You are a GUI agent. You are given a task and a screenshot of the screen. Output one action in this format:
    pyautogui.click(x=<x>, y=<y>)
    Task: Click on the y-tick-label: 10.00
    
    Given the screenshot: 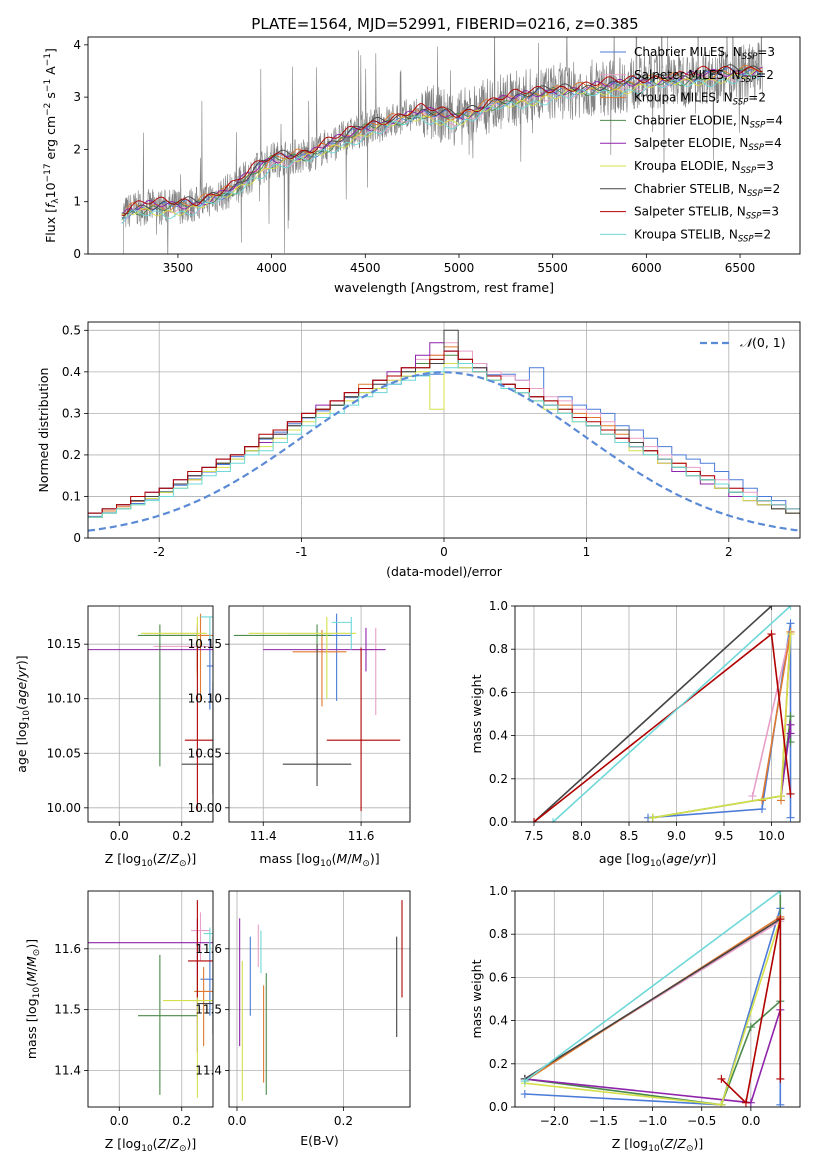 What is the action you would take?
    pyautogui.click(x=205, y=808)
    